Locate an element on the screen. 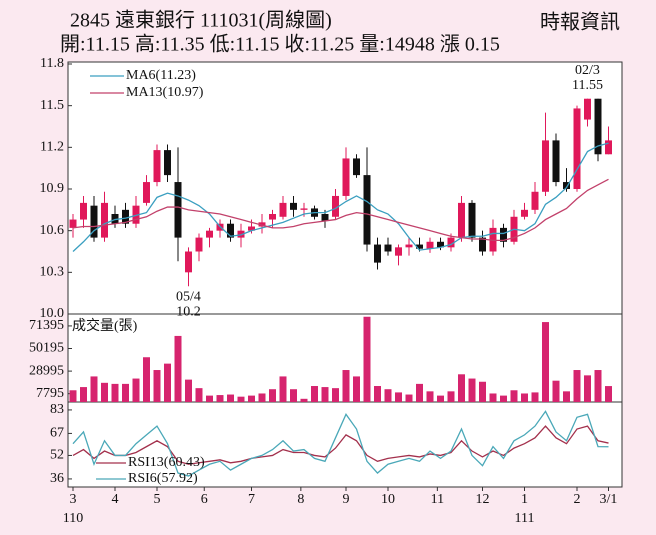  y-tick-label: 10.3 is located at coordinates (52, 272).